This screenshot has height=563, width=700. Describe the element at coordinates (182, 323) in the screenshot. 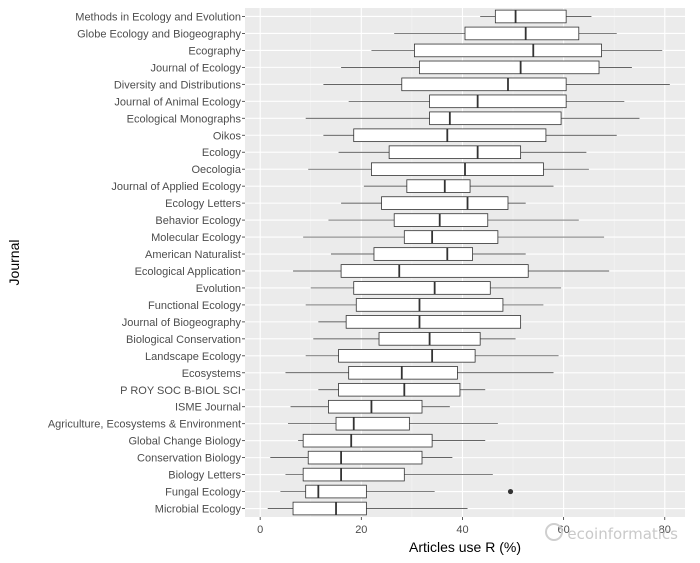

I see `y-tick-label: Journal of Biogeography` at that location.